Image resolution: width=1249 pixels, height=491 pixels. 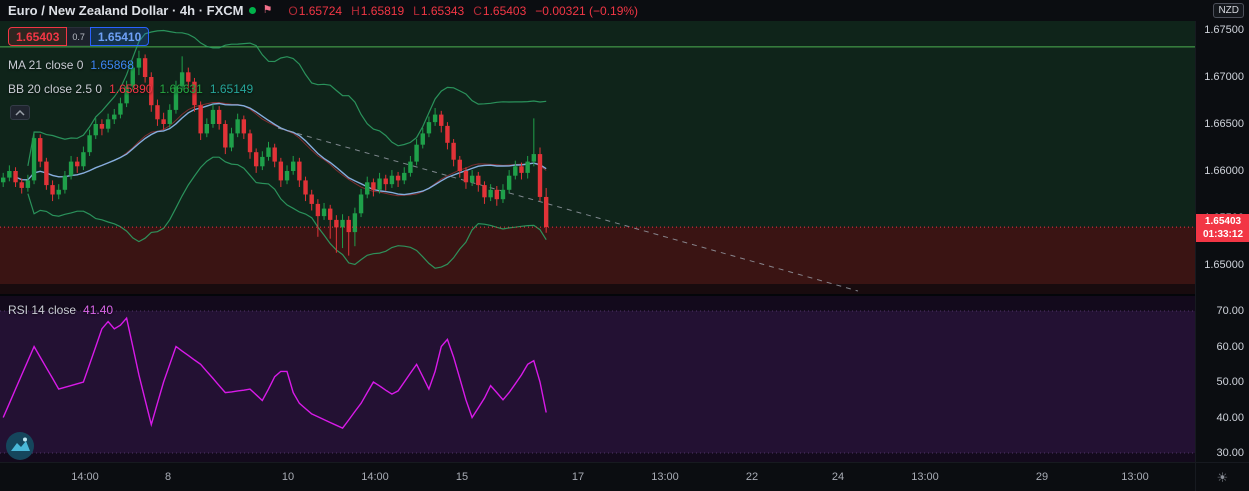 What do you see at coordinates (38, 36) in the screenshot?
I see `sell-button: 1.65403` at bounding box center [38, 36].